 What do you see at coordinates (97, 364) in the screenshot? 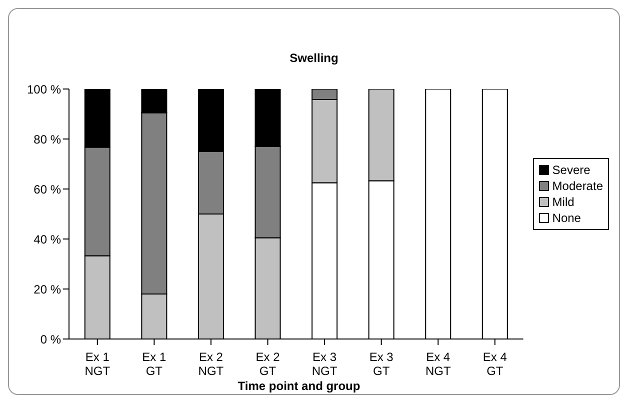
I see `x-tick-label: Ex 1 NGT` at bounding box center [97, 364].